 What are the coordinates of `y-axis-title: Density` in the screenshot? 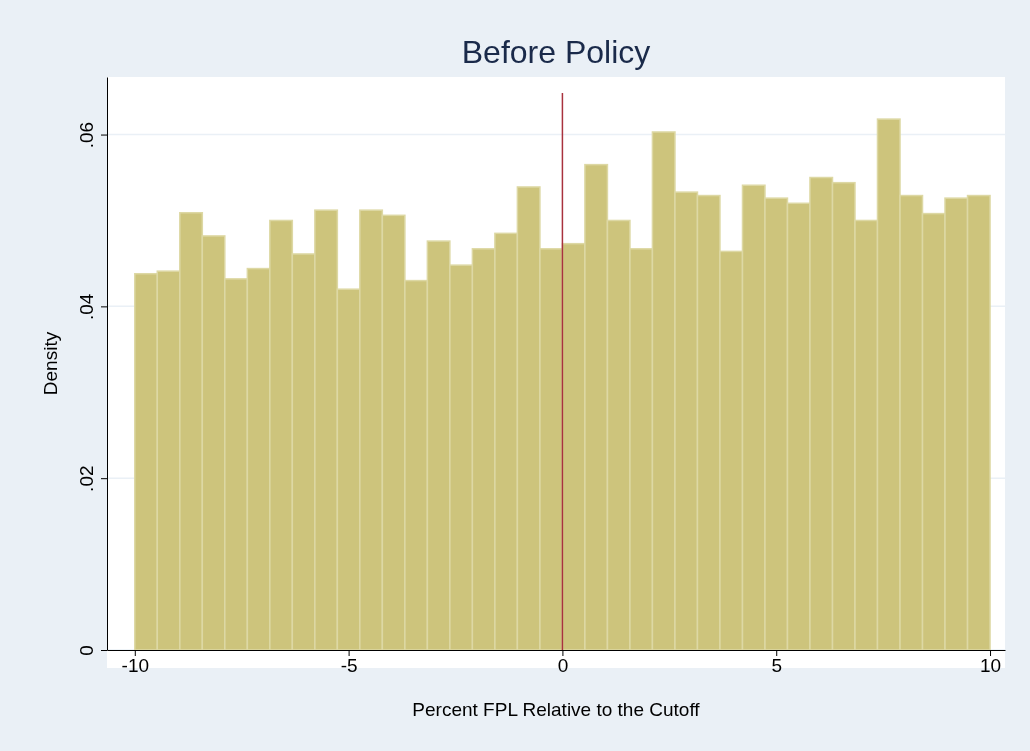 It's located at (50, 363).